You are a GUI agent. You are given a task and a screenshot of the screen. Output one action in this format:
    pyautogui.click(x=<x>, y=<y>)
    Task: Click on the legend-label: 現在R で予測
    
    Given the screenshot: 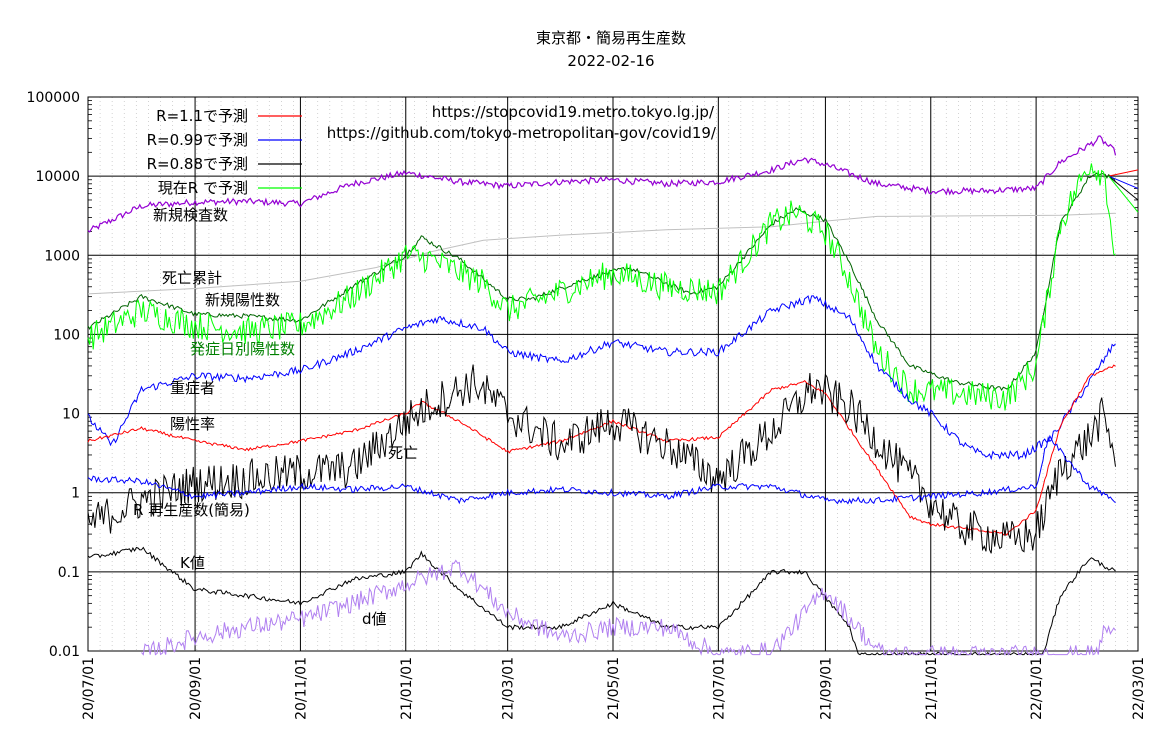 What is the action you would take?
    pyautogui.click(x=203, y=188)
    